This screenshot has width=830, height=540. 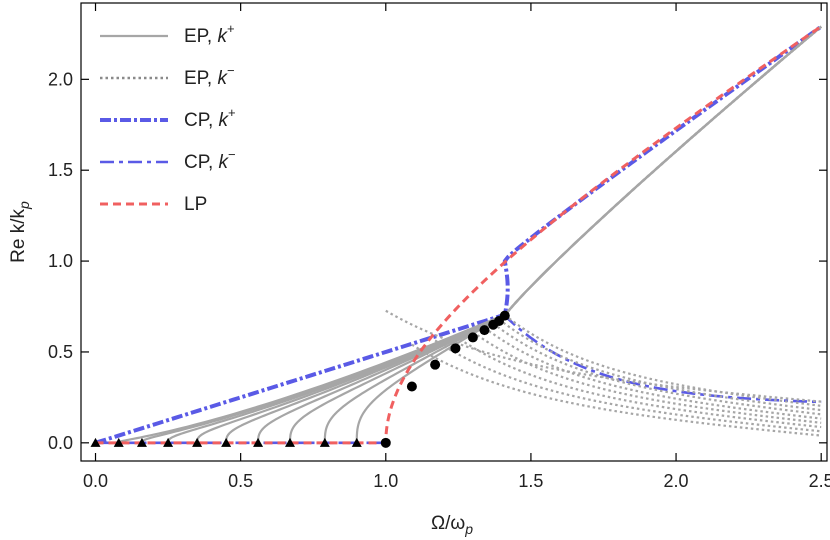 I want to click on y-axis-title-sub: p, so click(x=24, y=205).